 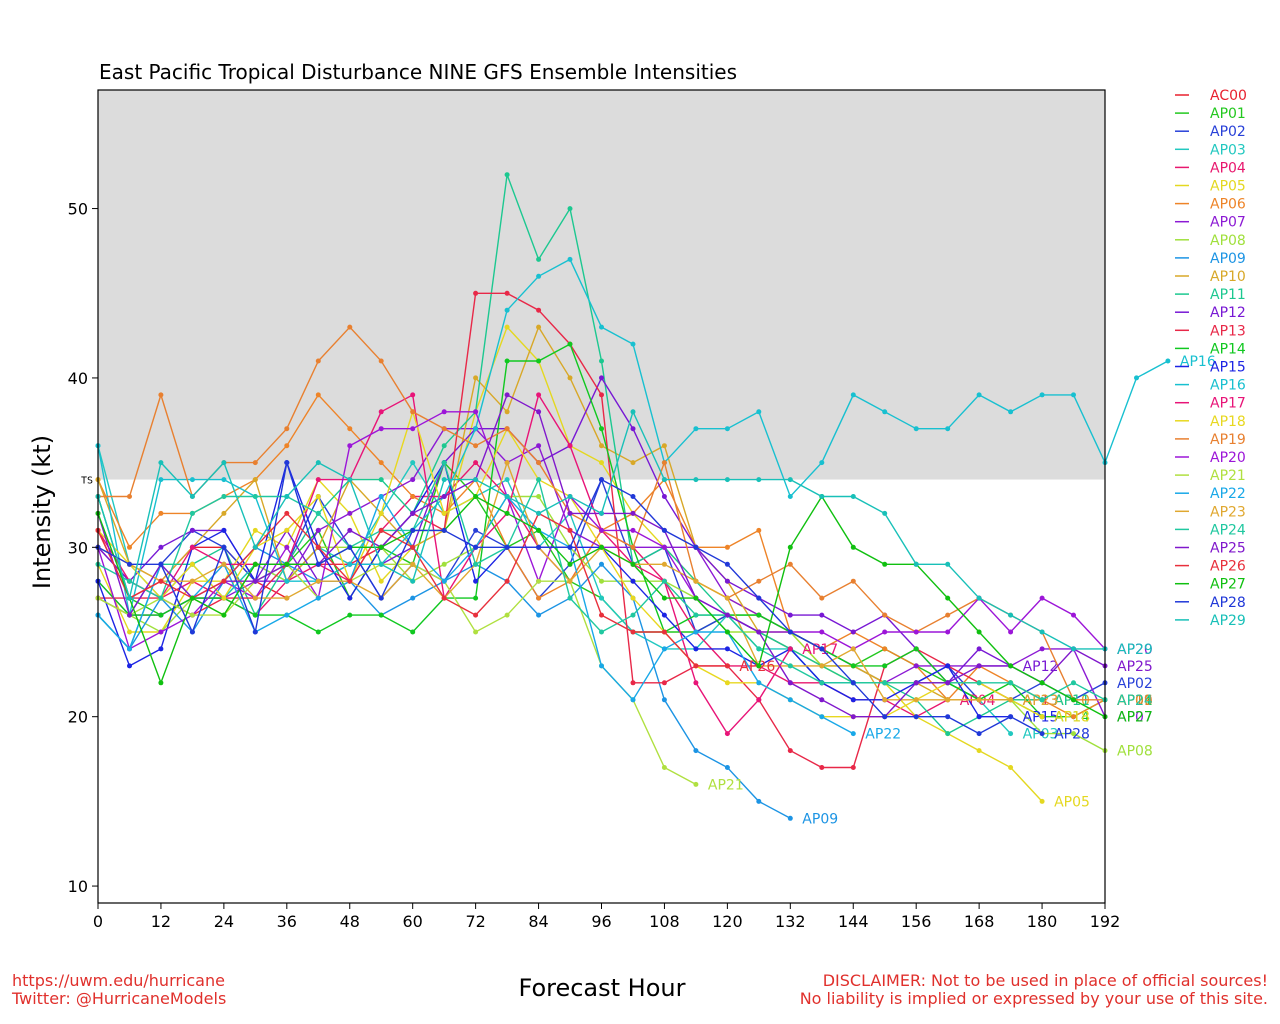 What do you see at coordinates (118, 980) in the screenshot?
I see `website-link: https://uwm.edu/hurricane` at bounding box center [118, 980].